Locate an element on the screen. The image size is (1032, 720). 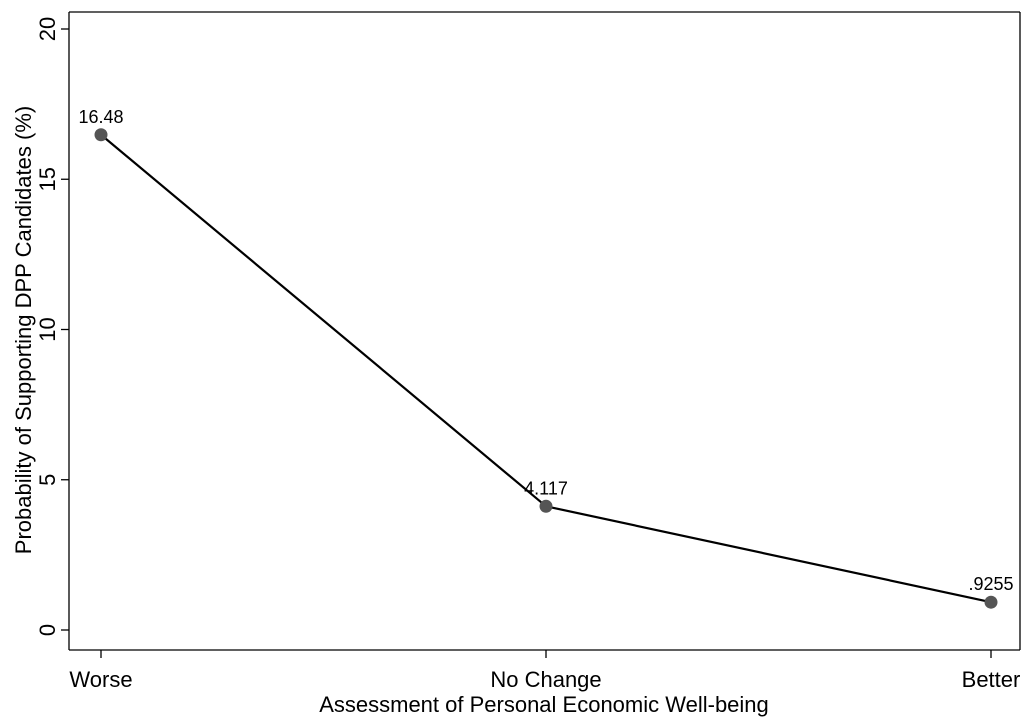
y-tick-label: 15 is located at coordinates (47, 179).